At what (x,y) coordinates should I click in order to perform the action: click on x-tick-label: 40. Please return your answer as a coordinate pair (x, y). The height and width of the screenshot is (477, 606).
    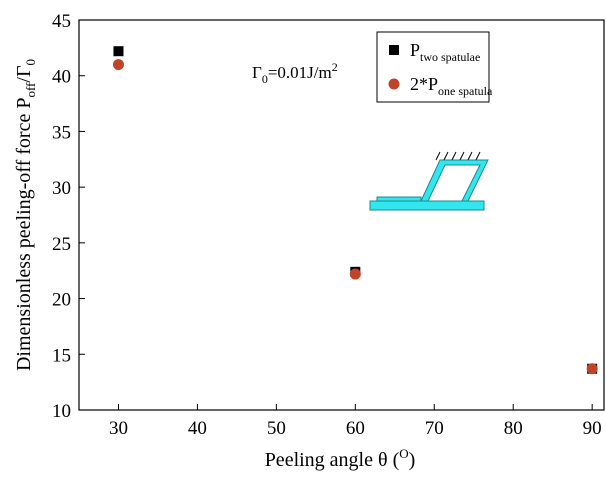
    Looking at the image, I should click on (197, 428).